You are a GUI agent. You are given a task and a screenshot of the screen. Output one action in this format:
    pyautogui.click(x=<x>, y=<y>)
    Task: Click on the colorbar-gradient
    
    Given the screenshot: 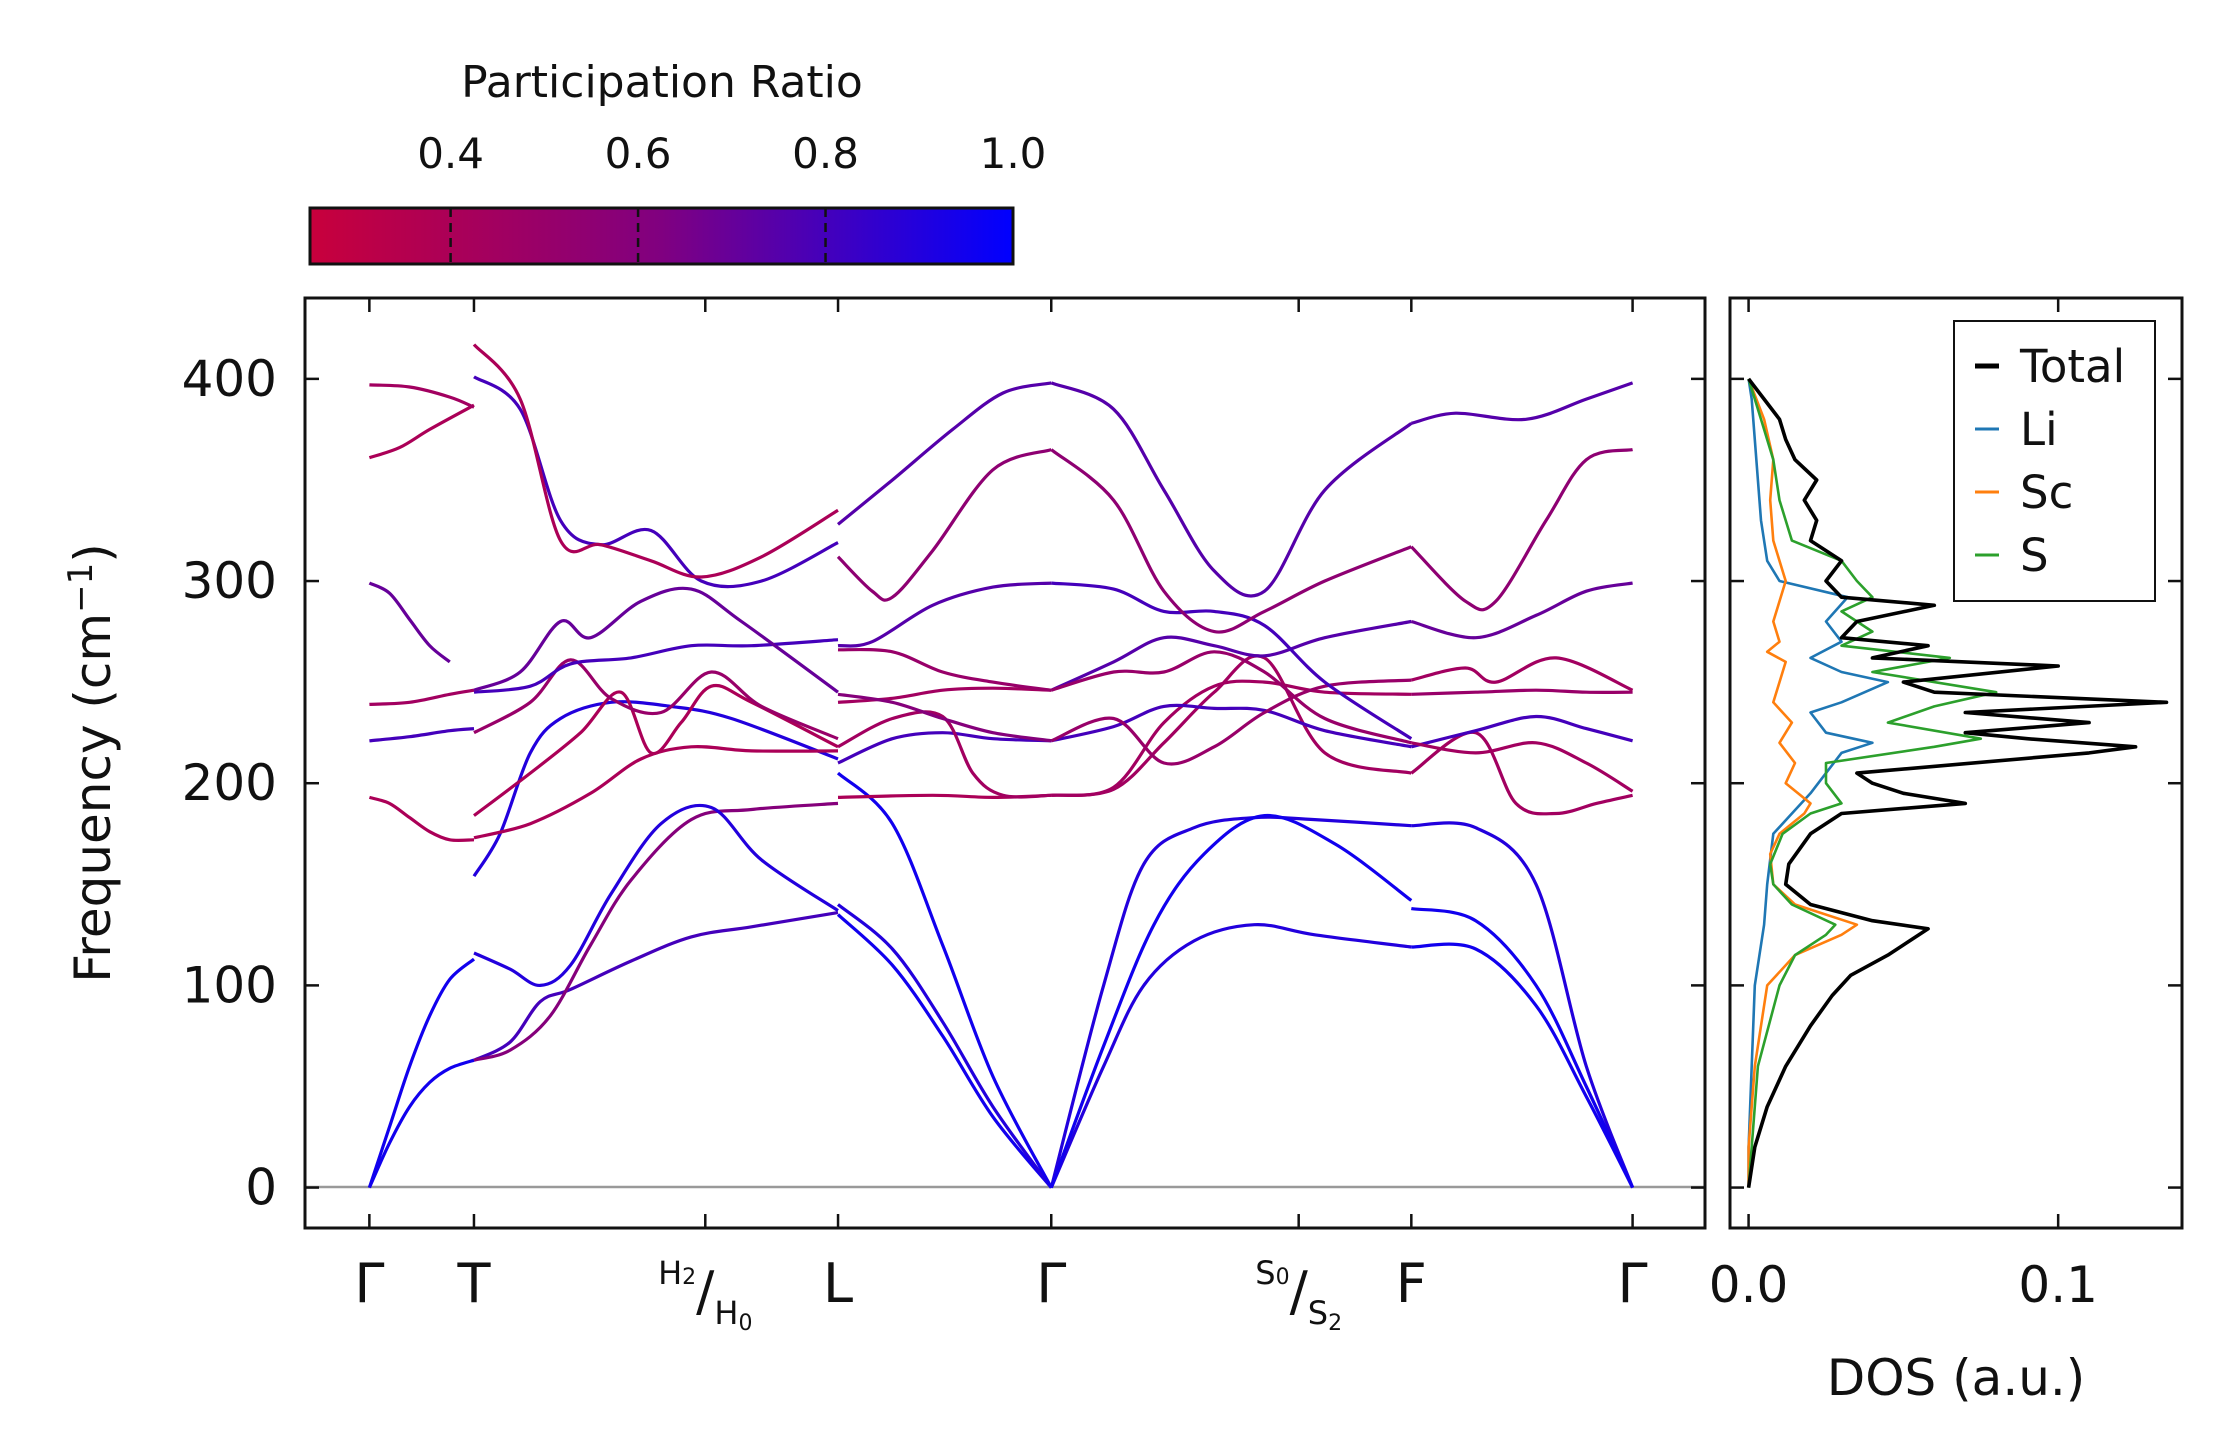 What is the action you would take?
    pyautogui.click(x=661, y=236)
    